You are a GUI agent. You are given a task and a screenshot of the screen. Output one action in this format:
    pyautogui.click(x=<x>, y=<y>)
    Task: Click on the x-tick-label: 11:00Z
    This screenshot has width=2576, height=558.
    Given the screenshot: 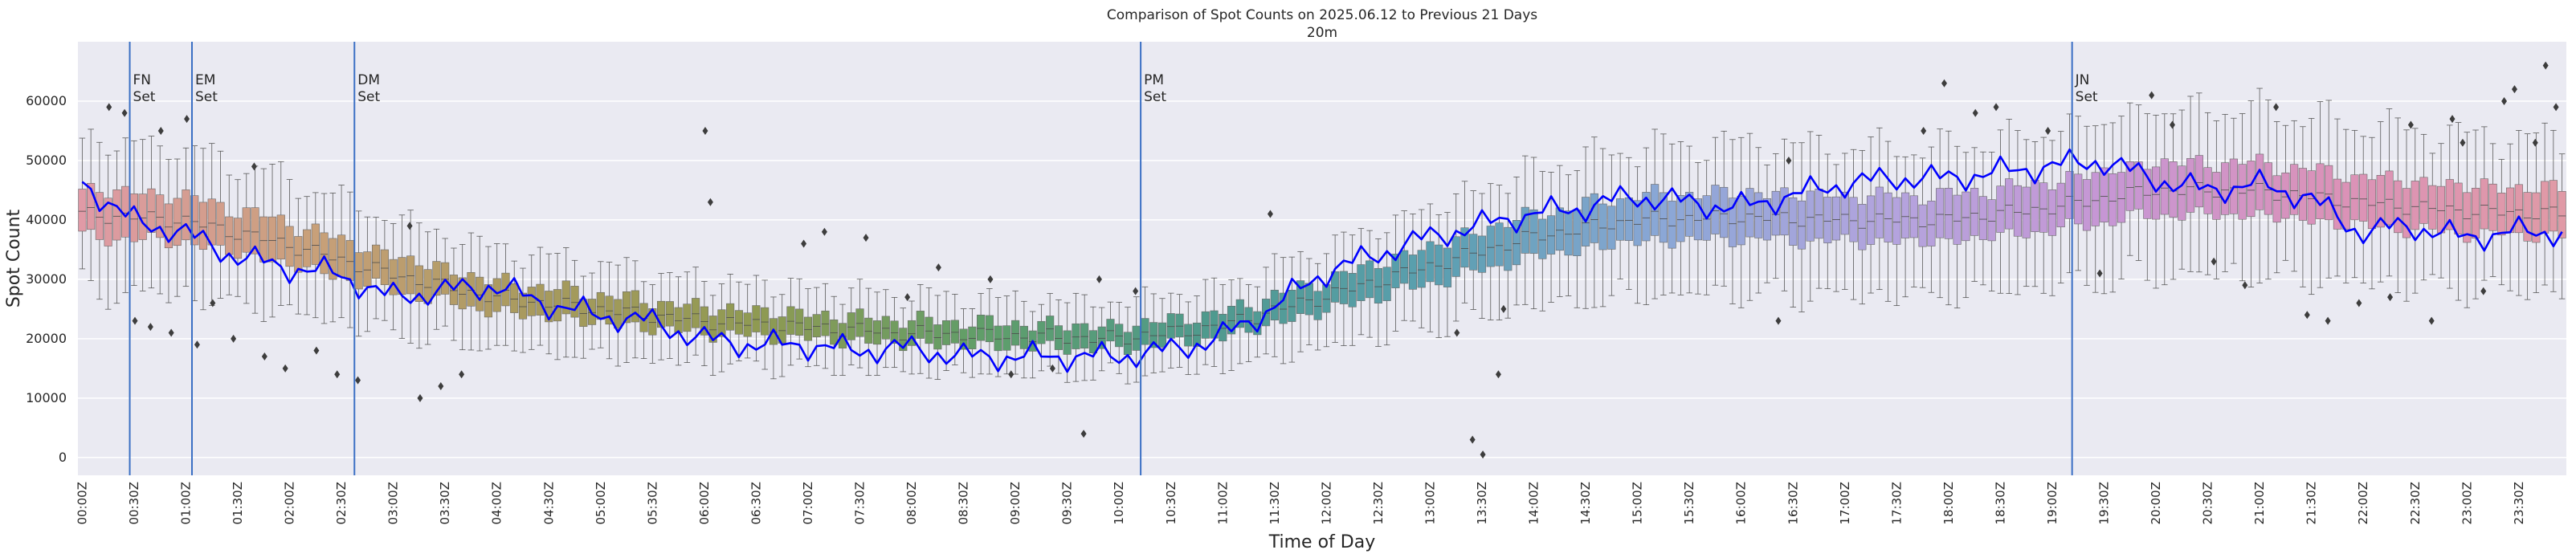 What is the action you would take?
    pyautogui.click(x=1222, y=503)
    